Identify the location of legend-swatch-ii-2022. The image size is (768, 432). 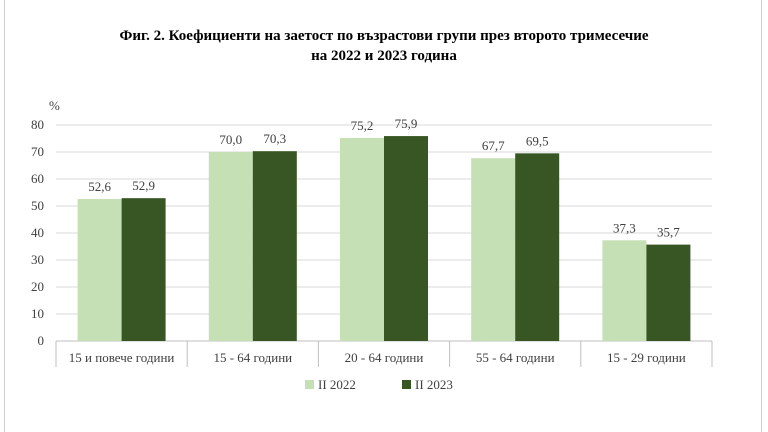
(309, 384).